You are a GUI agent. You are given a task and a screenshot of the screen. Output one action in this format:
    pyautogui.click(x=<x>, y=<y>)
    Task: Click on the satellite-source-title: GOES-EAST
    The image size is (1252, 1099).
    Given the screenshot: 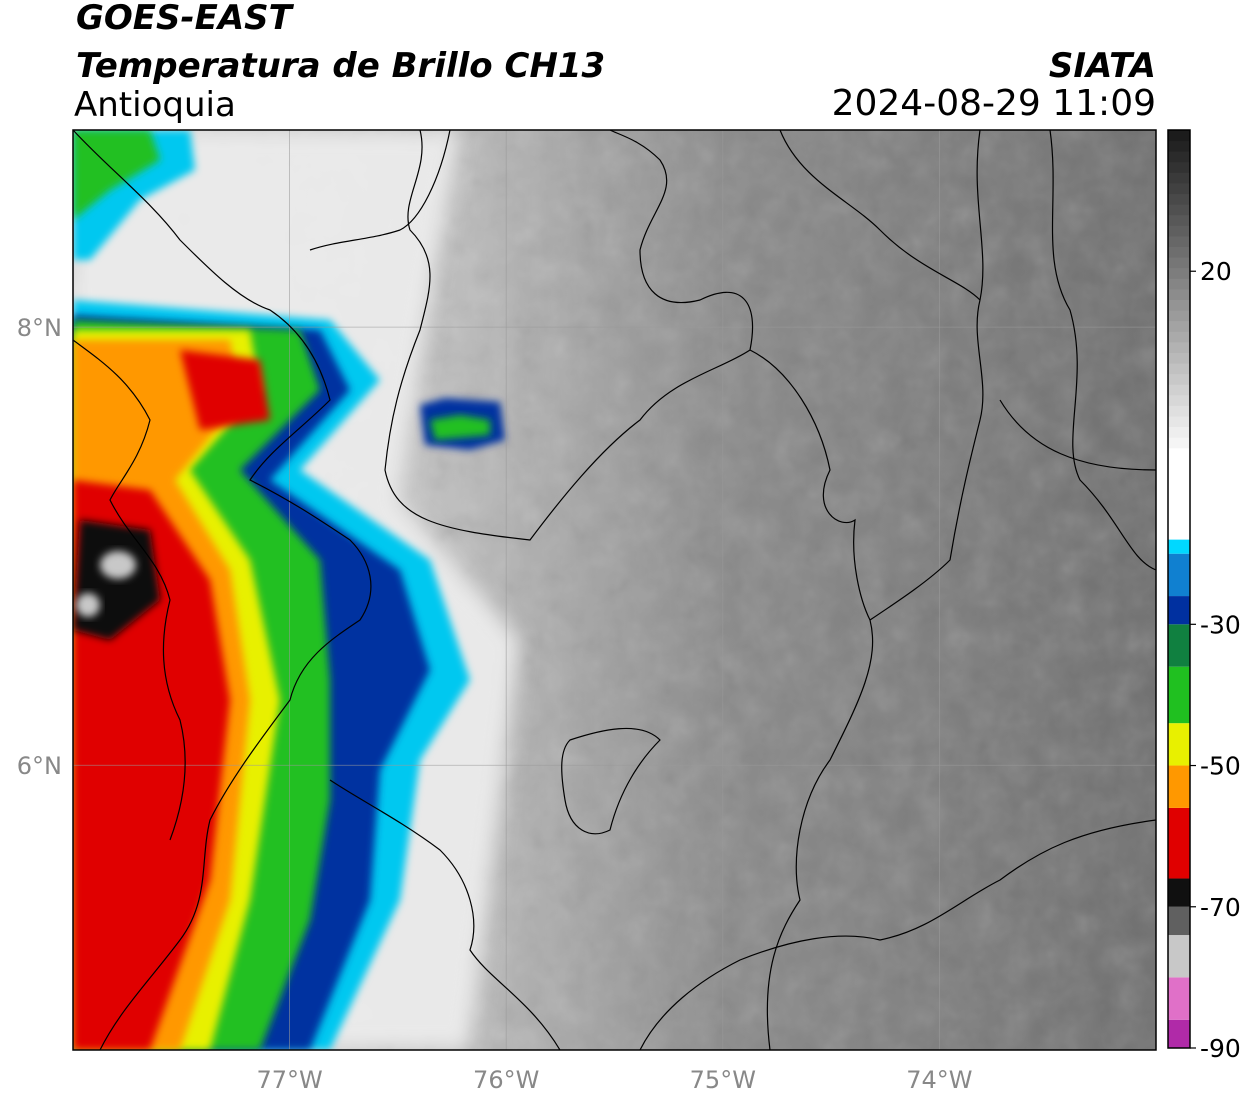 What is the action you would take?
    pyautogui.click(x=184, y=19)
    